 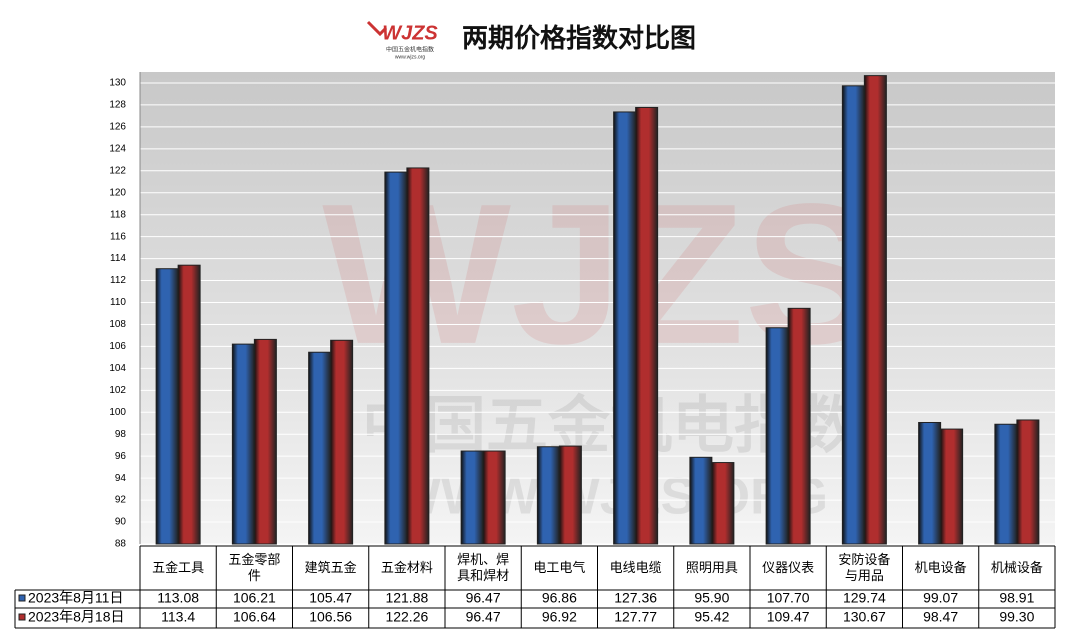 I want to click on x-tick-label: 安防设备与用品, so click(x=864, y=567).